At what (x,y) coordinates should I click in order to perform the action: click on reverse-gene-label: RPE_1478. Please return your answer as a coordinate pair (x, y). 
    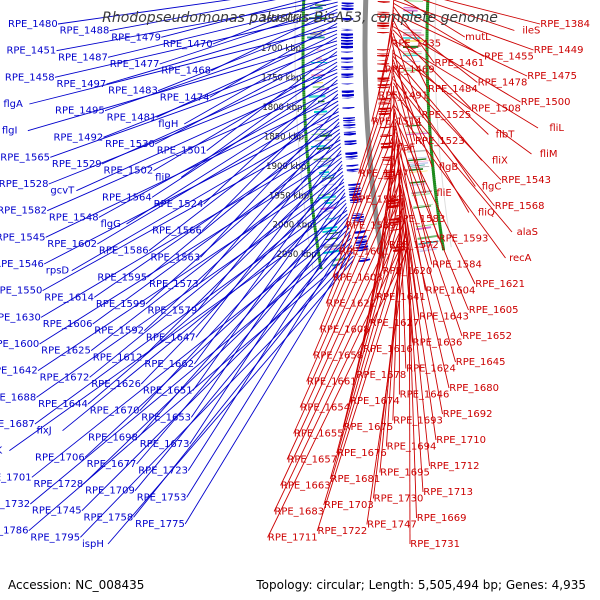
    Looking at the image, I should click on (503, 83).